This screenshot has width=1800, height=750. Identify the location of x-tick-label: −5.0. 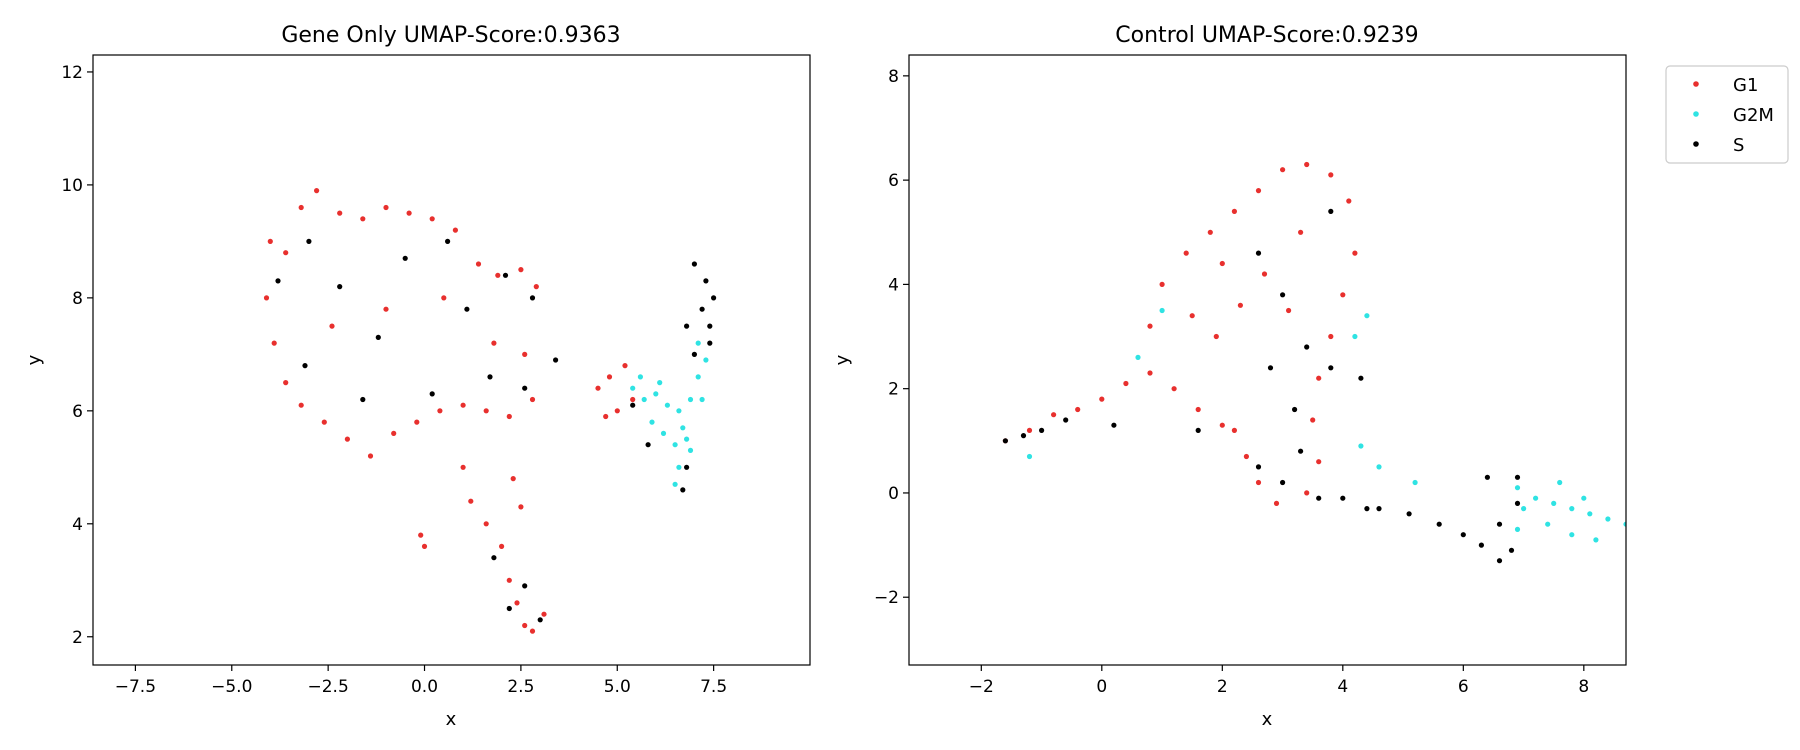
(231, 687).